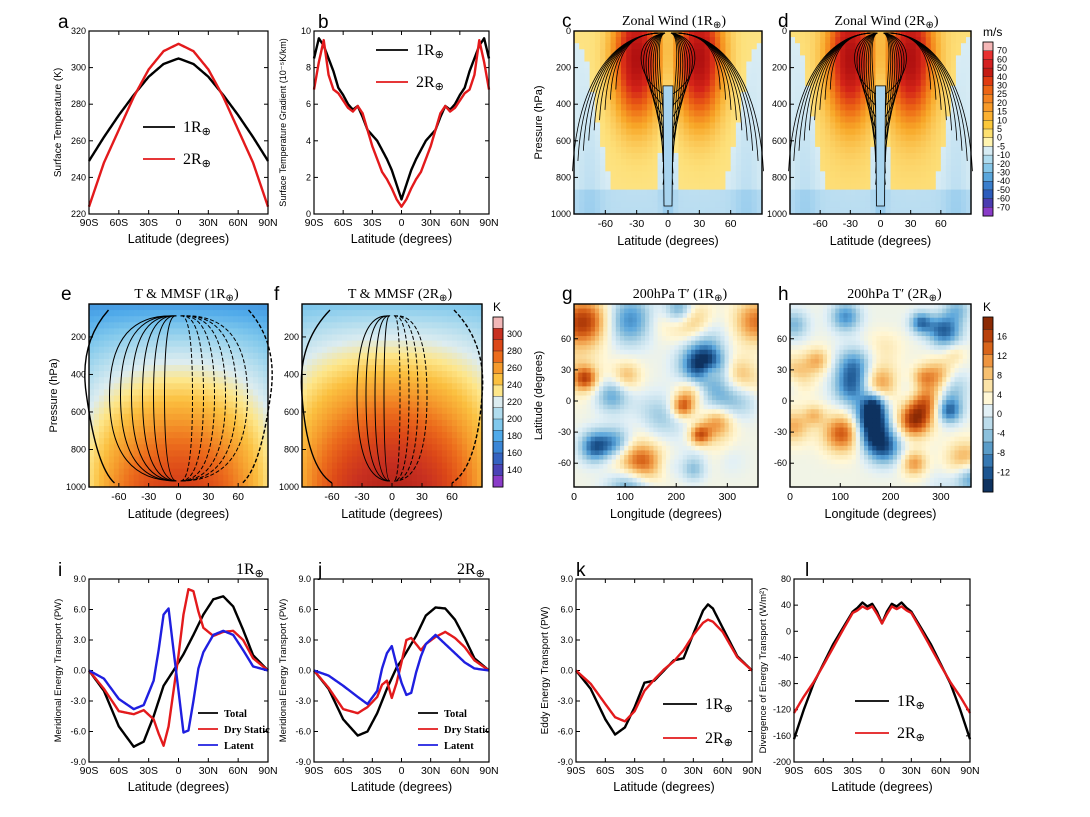  I want to click on y-tick-label: 600, so click(291, 412).